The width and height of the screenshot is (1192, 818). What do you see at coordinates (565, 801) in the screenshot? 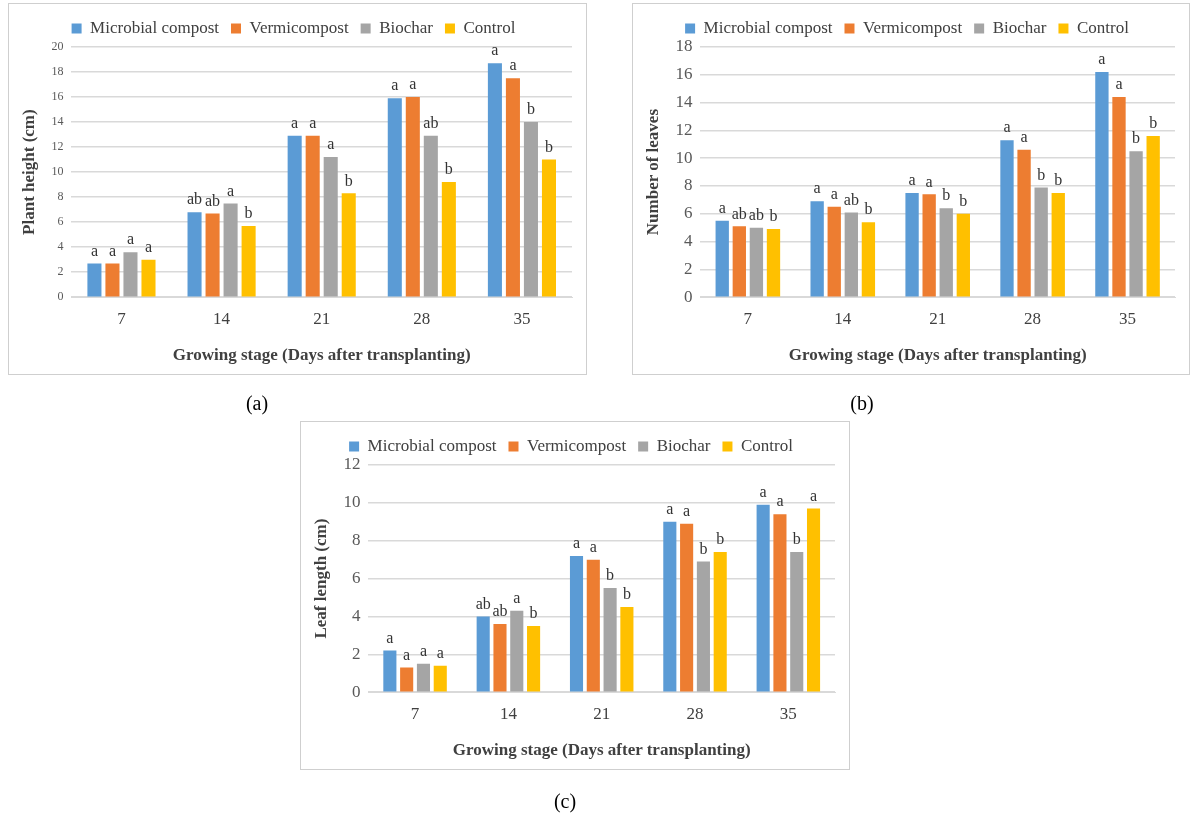
I see `text: (c)` at bounding box center [565, 801].